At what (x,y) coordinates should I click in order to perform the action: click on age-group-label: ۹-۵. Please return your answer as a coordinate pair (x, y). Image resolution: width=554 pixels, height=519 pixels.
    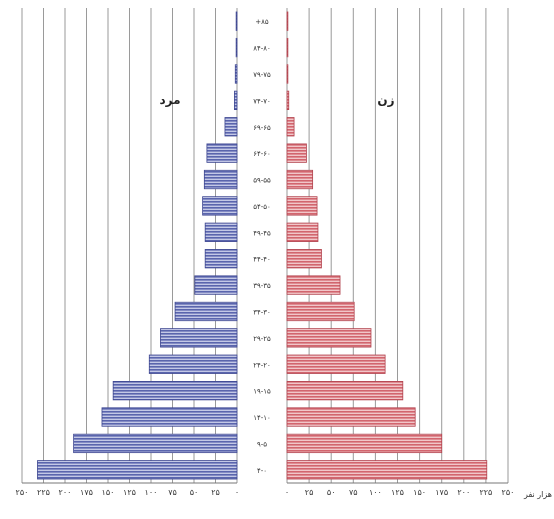
    Looking at the image, I should click on (262, 444).